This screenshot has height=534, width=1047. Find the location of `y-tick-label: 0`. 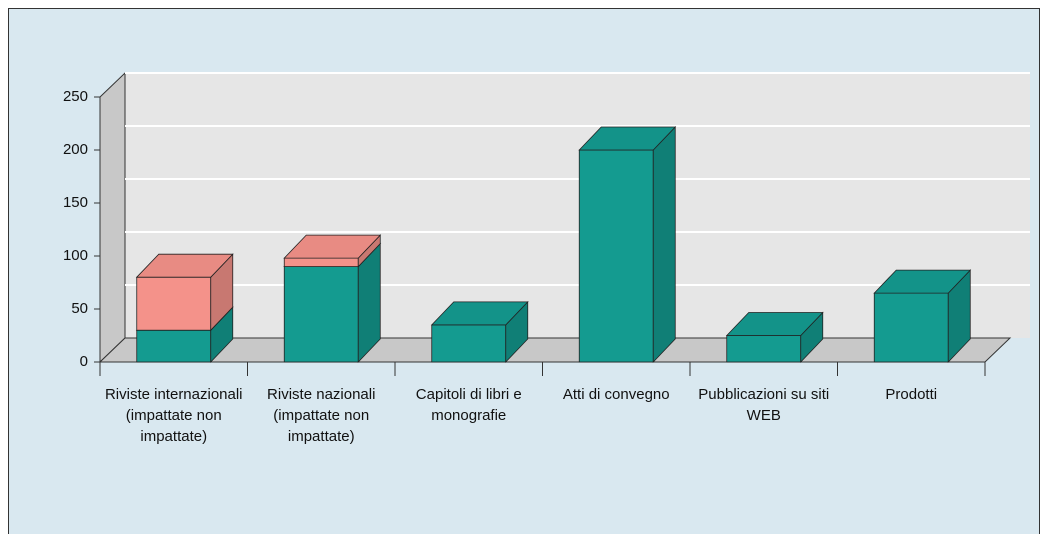

y-tick-label: 0 is located at coordinates (84, 361).